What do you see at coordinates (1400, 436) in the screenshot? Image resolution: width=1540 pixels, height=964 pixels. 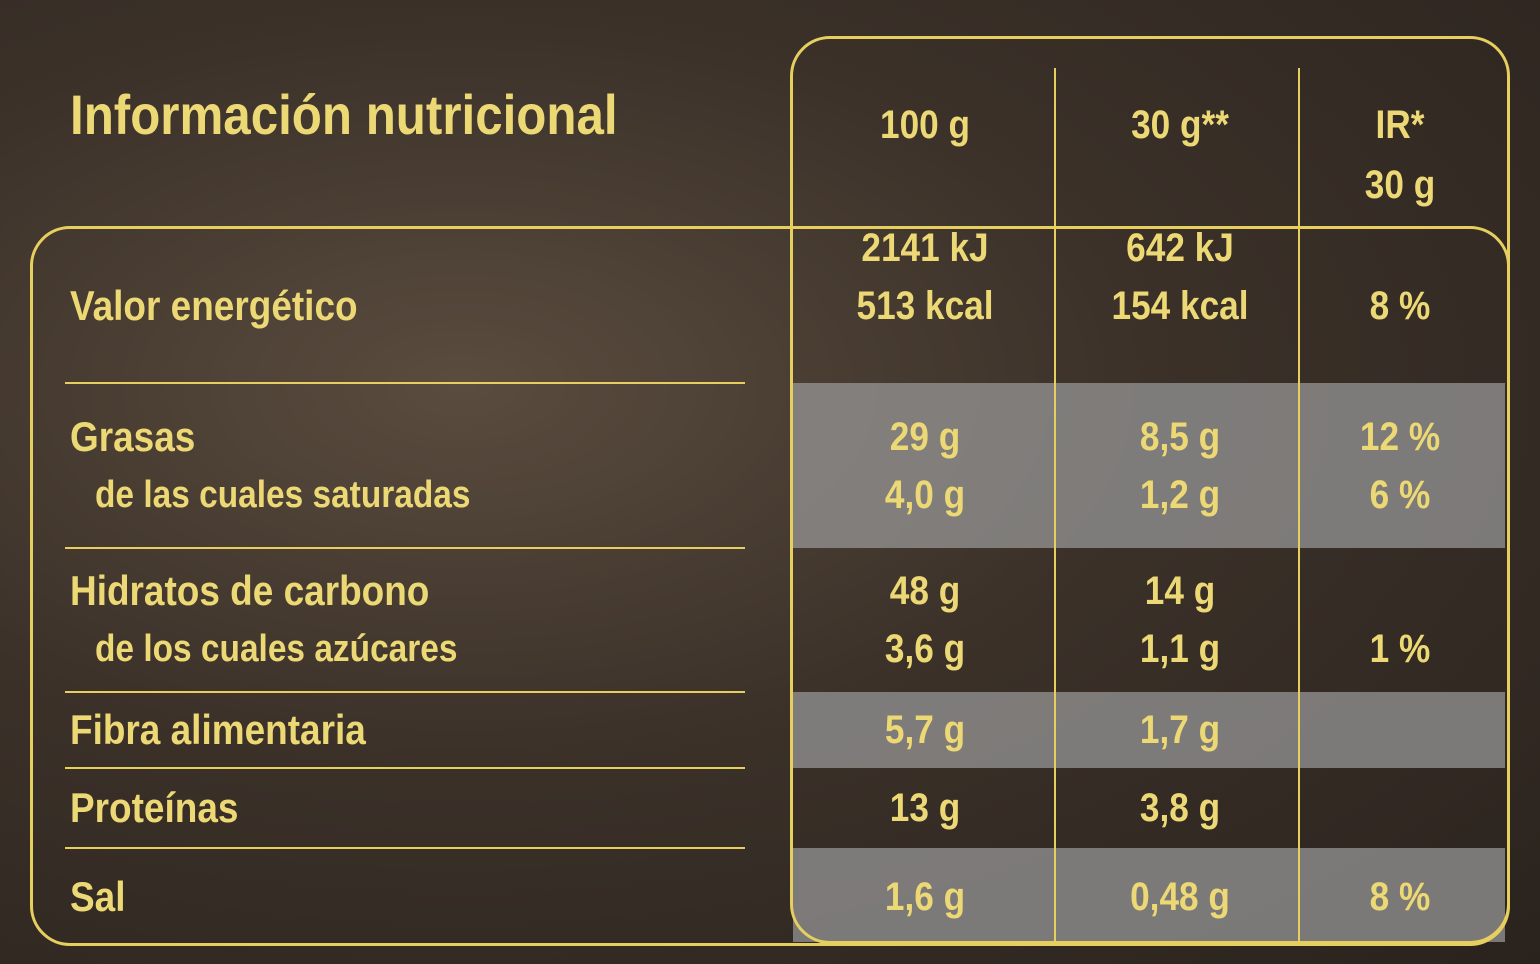 I see `cell-value: 12 %` at bounding box center [1400, 436].